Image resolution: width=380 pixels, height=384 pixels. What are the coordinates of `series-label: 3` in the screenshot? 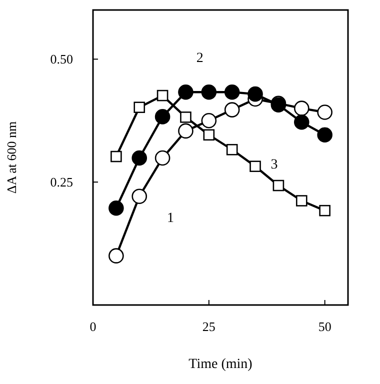 It's located at (274, 164).